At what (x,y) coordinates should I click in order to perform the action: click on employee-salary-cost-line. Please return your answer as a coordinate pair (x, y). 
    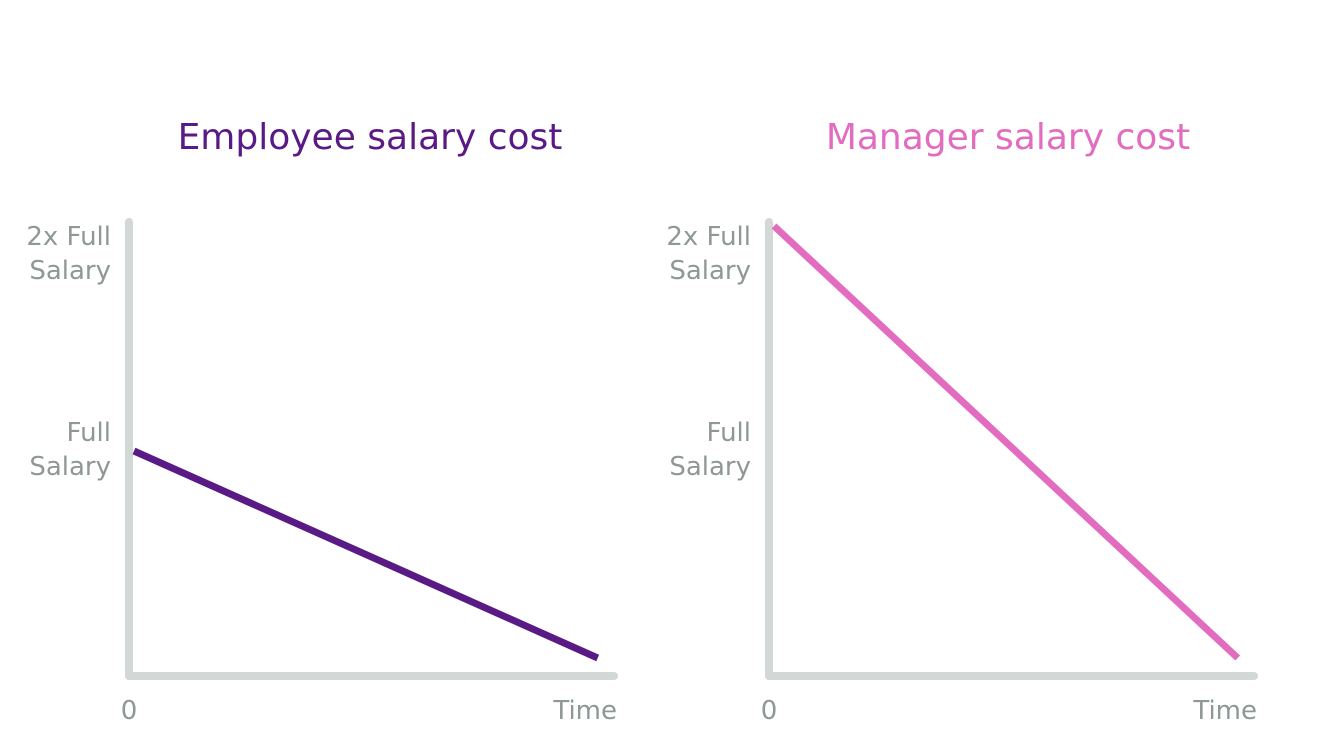
    Looking at the image, I should click on (366, 554).